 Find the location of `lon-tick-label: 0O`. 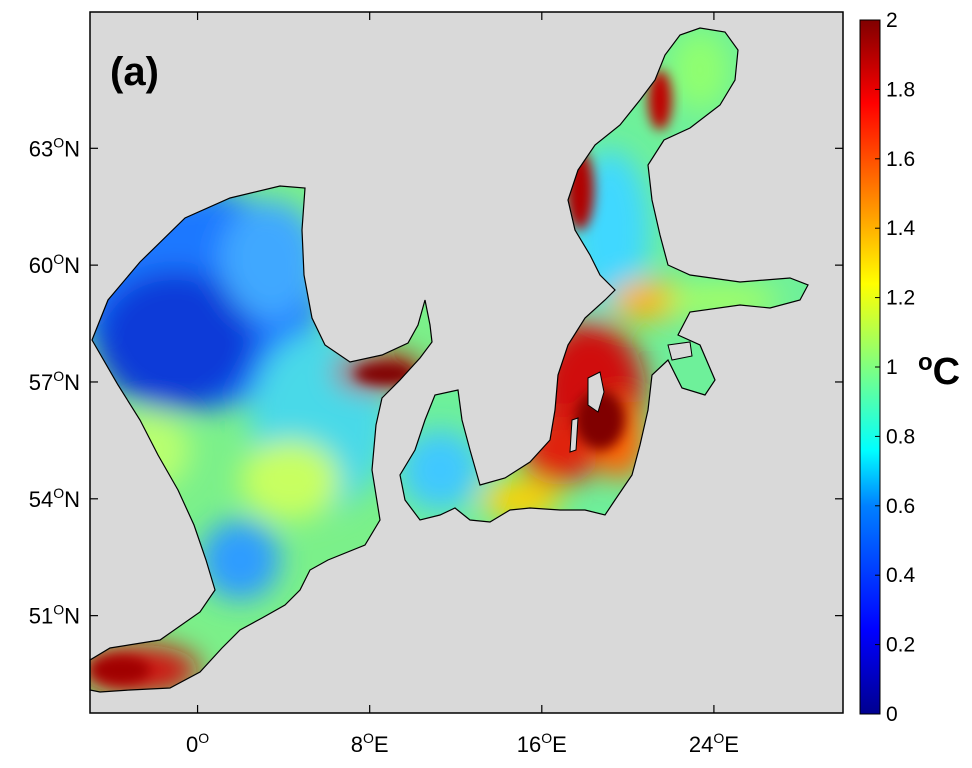

lon-tick-label: 0O is located at coordinates (197, 743).